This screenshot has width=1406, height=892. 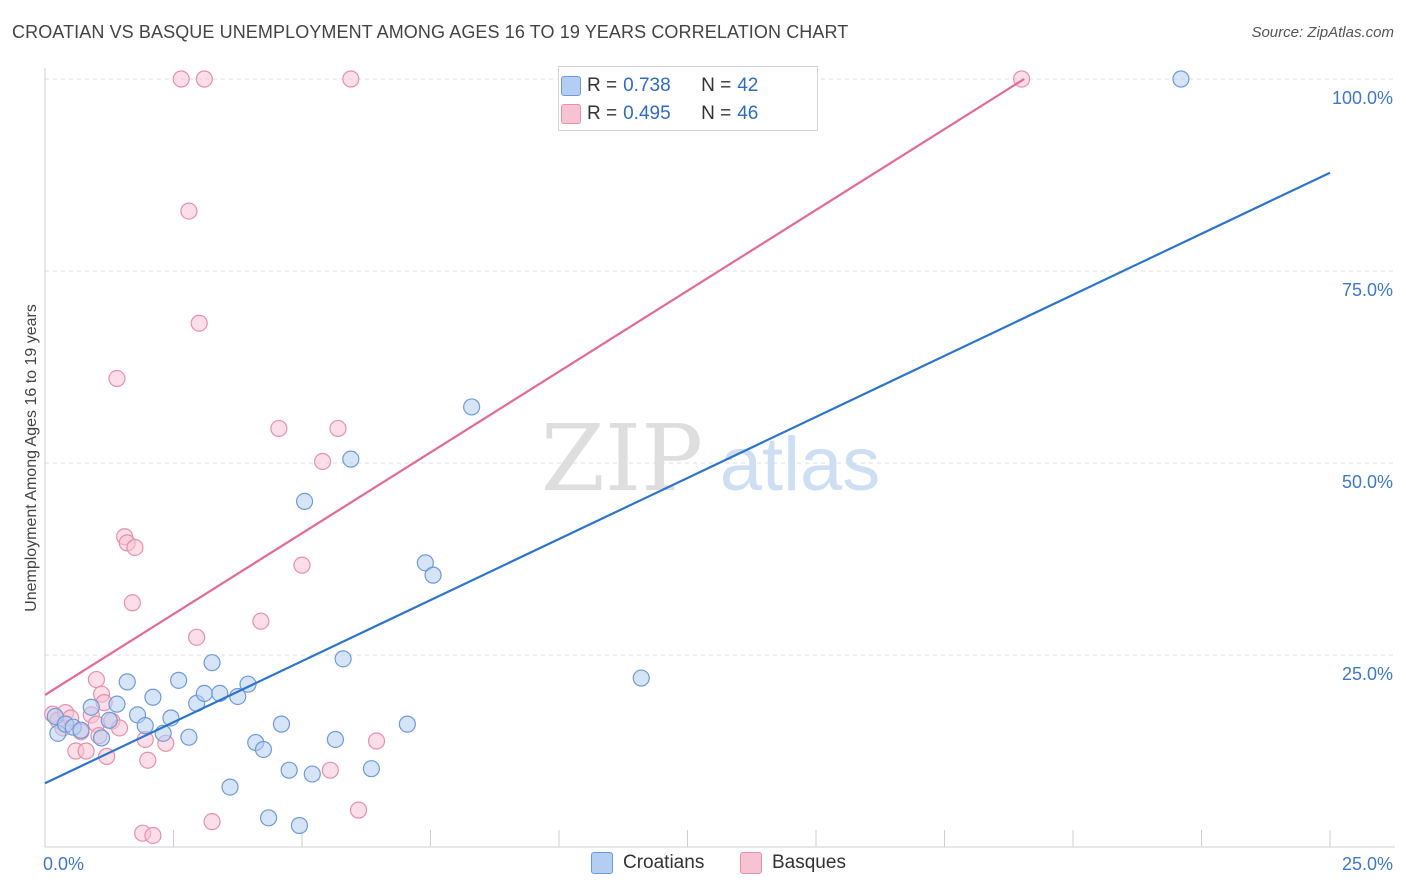 I want to click on basques-swatch, so click(x=571, y=114).